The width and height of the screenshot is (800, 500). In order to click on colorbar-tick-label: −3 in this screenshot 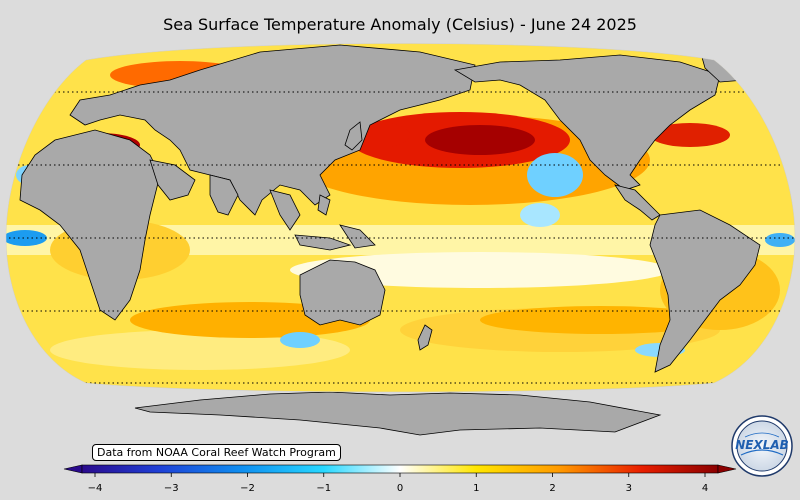, I will do `click(171, 488)`.